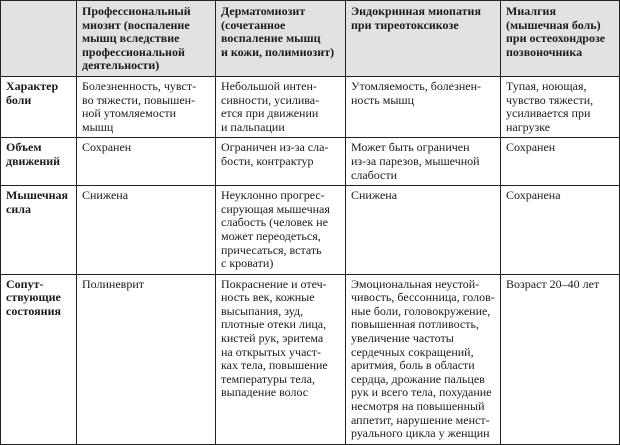  I want to click on table-cell: Ограничен из-за сла-бости, контрактур, so click(280, 162).